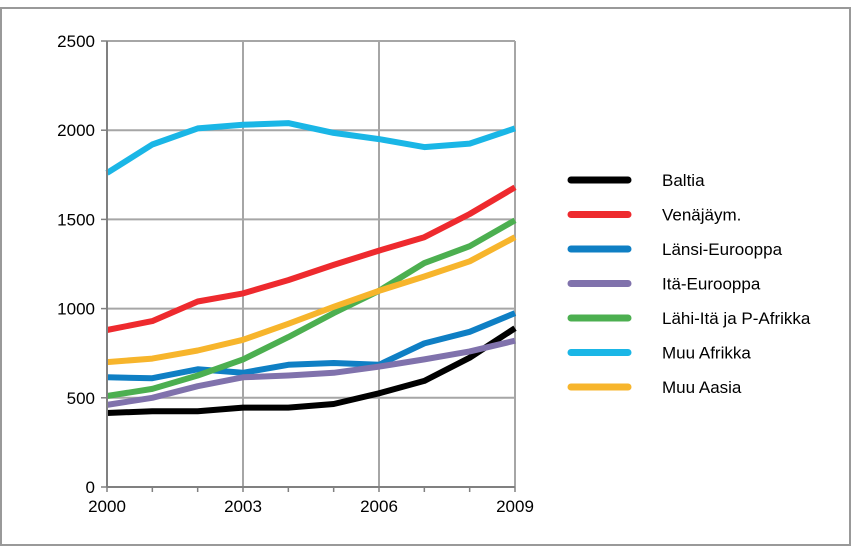 The height and width of the screenshot is (551, 852). I want to click on y-tick-label: 1500, so click(76, 219).